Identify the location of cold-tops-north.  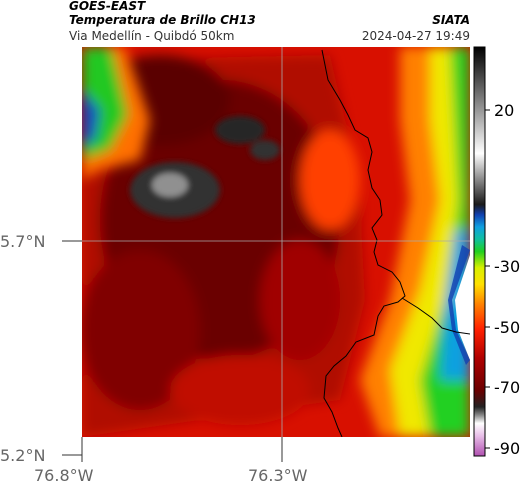
(240, 130).